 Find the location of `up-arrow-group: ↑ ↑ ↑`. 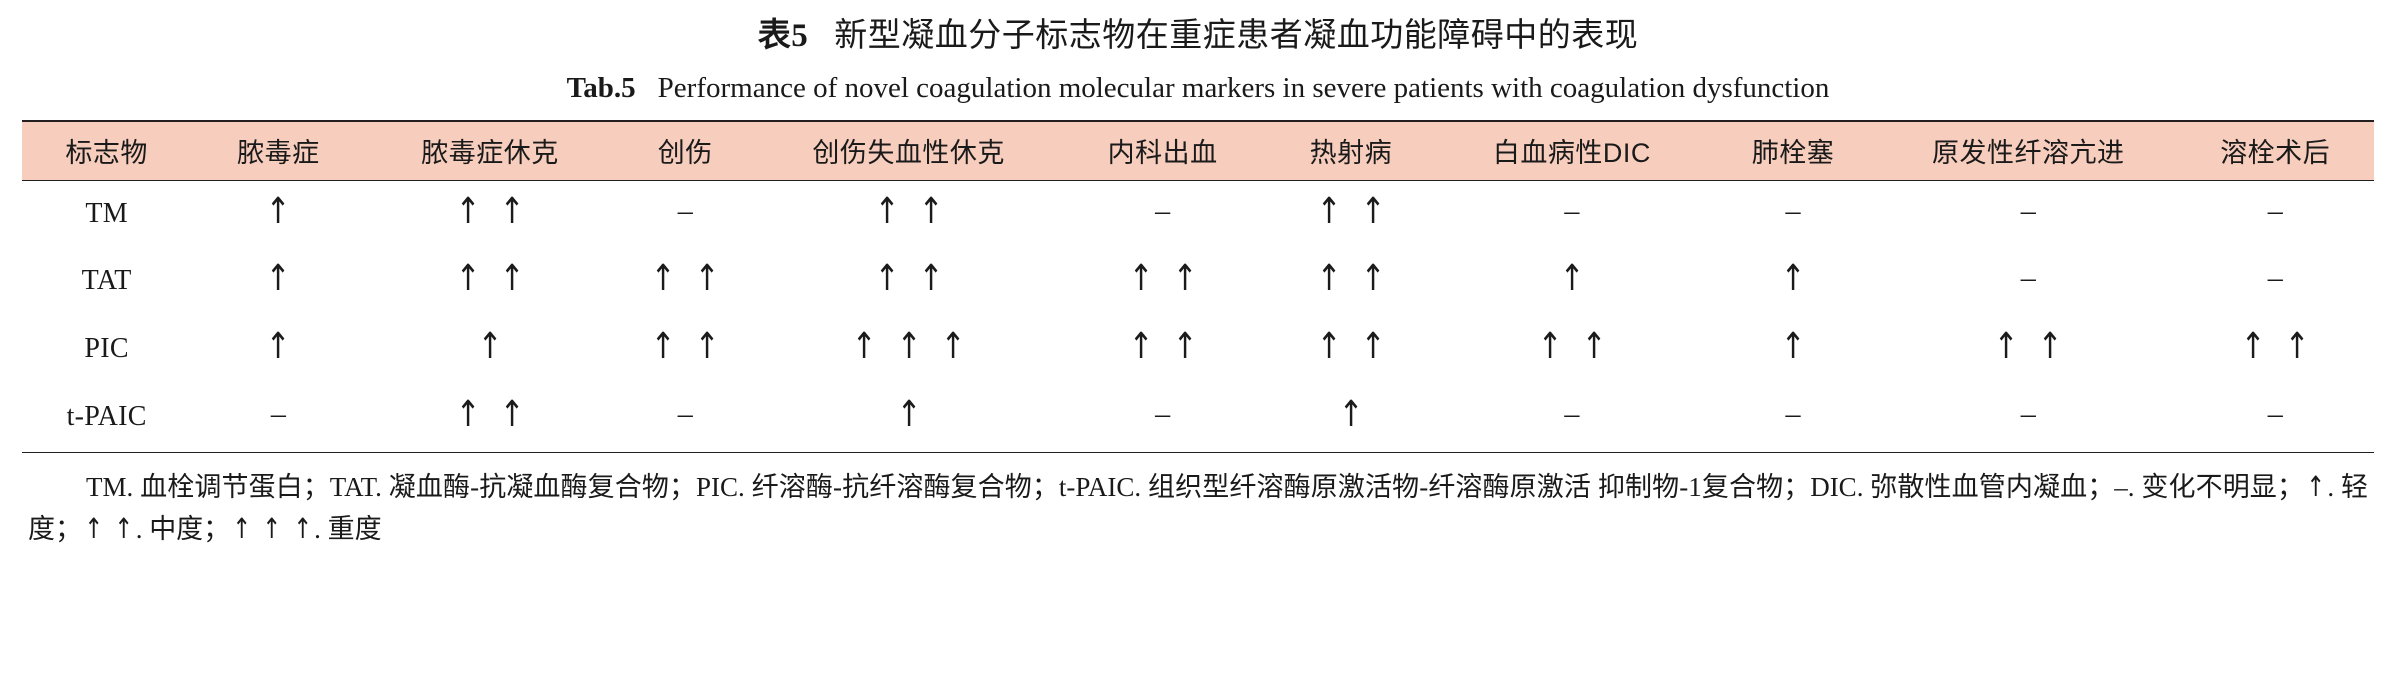

up-arrow-group: ↑ ↑ ↑ is located at coordinates (908, 347).